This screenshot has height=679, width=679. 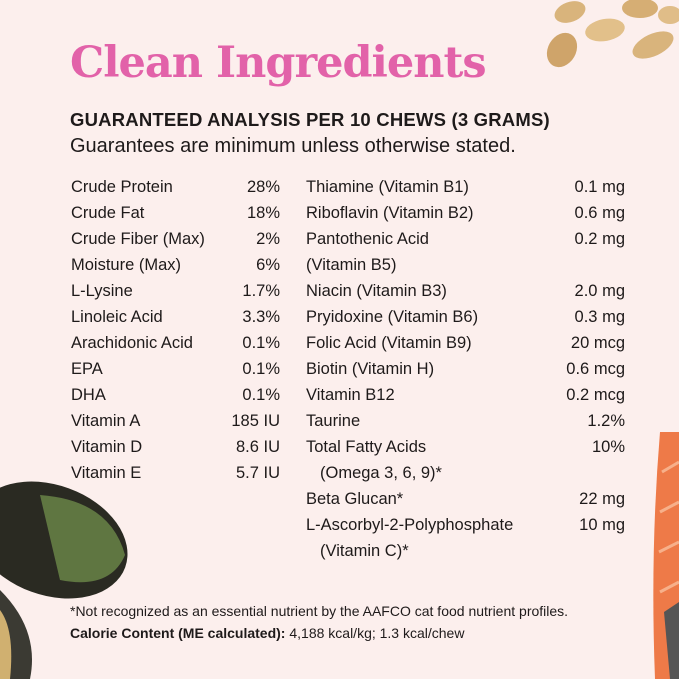 I want to click on nutrient-name: Vitamin E, so click(x=106, y=473).